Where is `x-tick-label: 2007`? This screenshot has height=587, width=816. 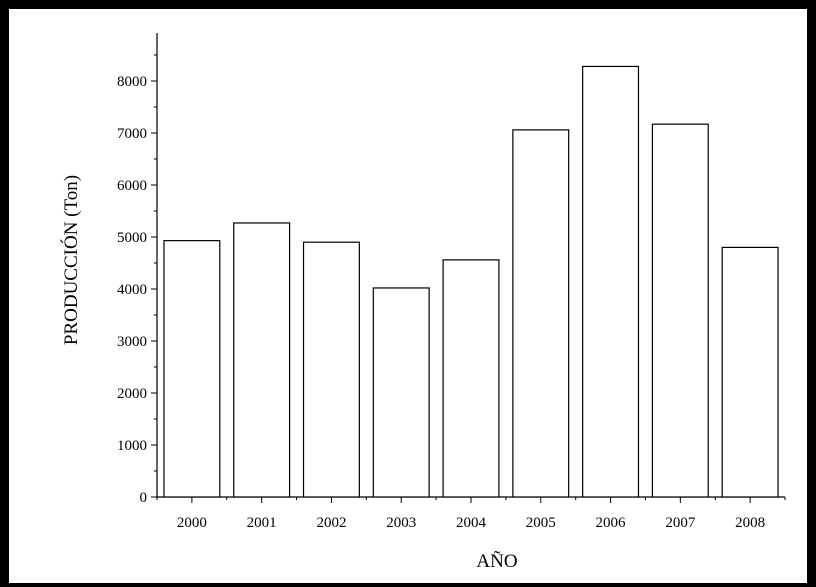 x-tick-label: 2007 is located at coordinates (680, 523).